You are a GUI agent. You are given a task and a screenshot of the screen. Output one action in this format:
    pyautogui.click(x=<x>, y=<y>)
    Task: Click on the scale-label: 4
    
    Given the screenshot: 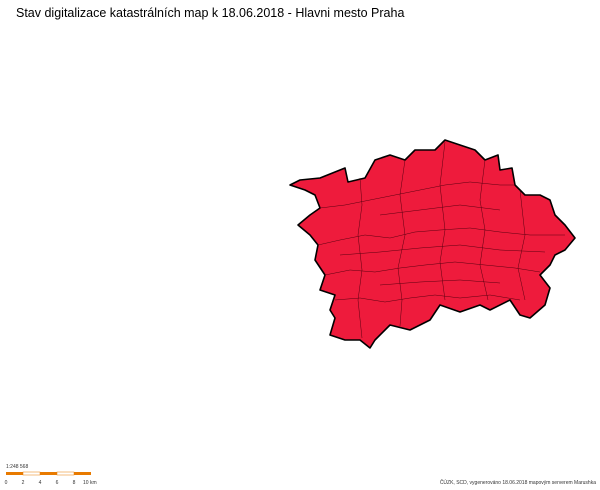 What is the action you would take?
    pyautogui.click(x=40, y=483)
    